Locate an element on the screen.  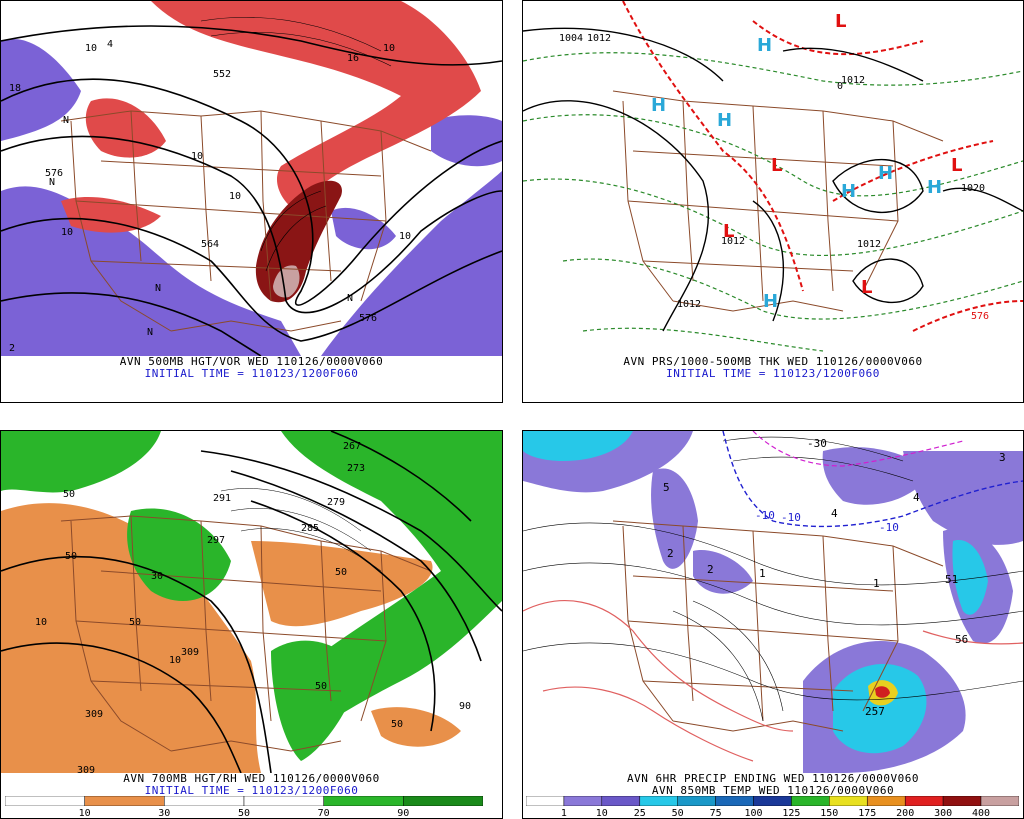
temp-contours-warm is located at coordinates (773, 681).